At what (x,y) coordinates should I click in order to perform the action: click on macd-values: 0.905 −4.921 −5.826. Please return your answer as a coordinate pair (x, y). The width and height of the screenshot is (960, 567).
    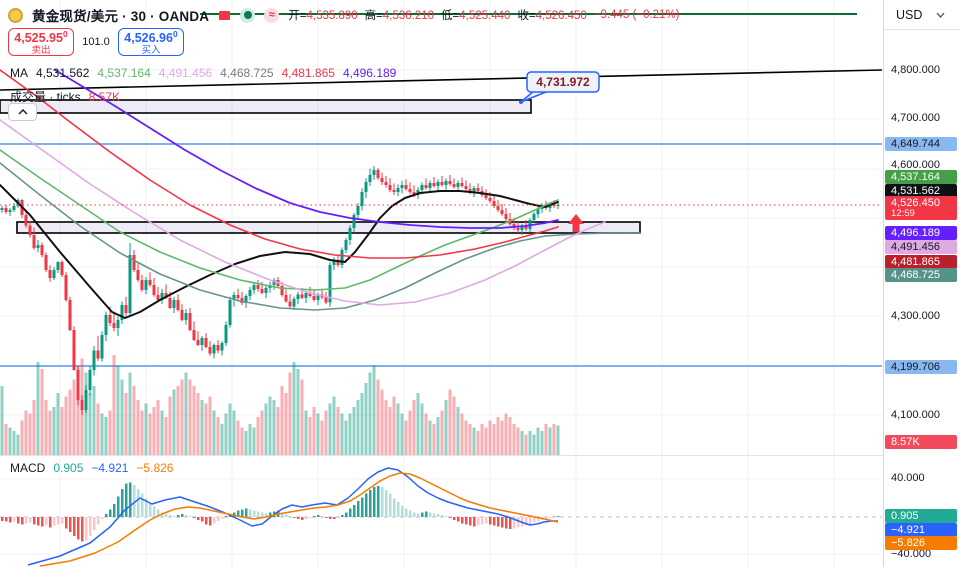
    Looking at the image, I should click on (117, 468).